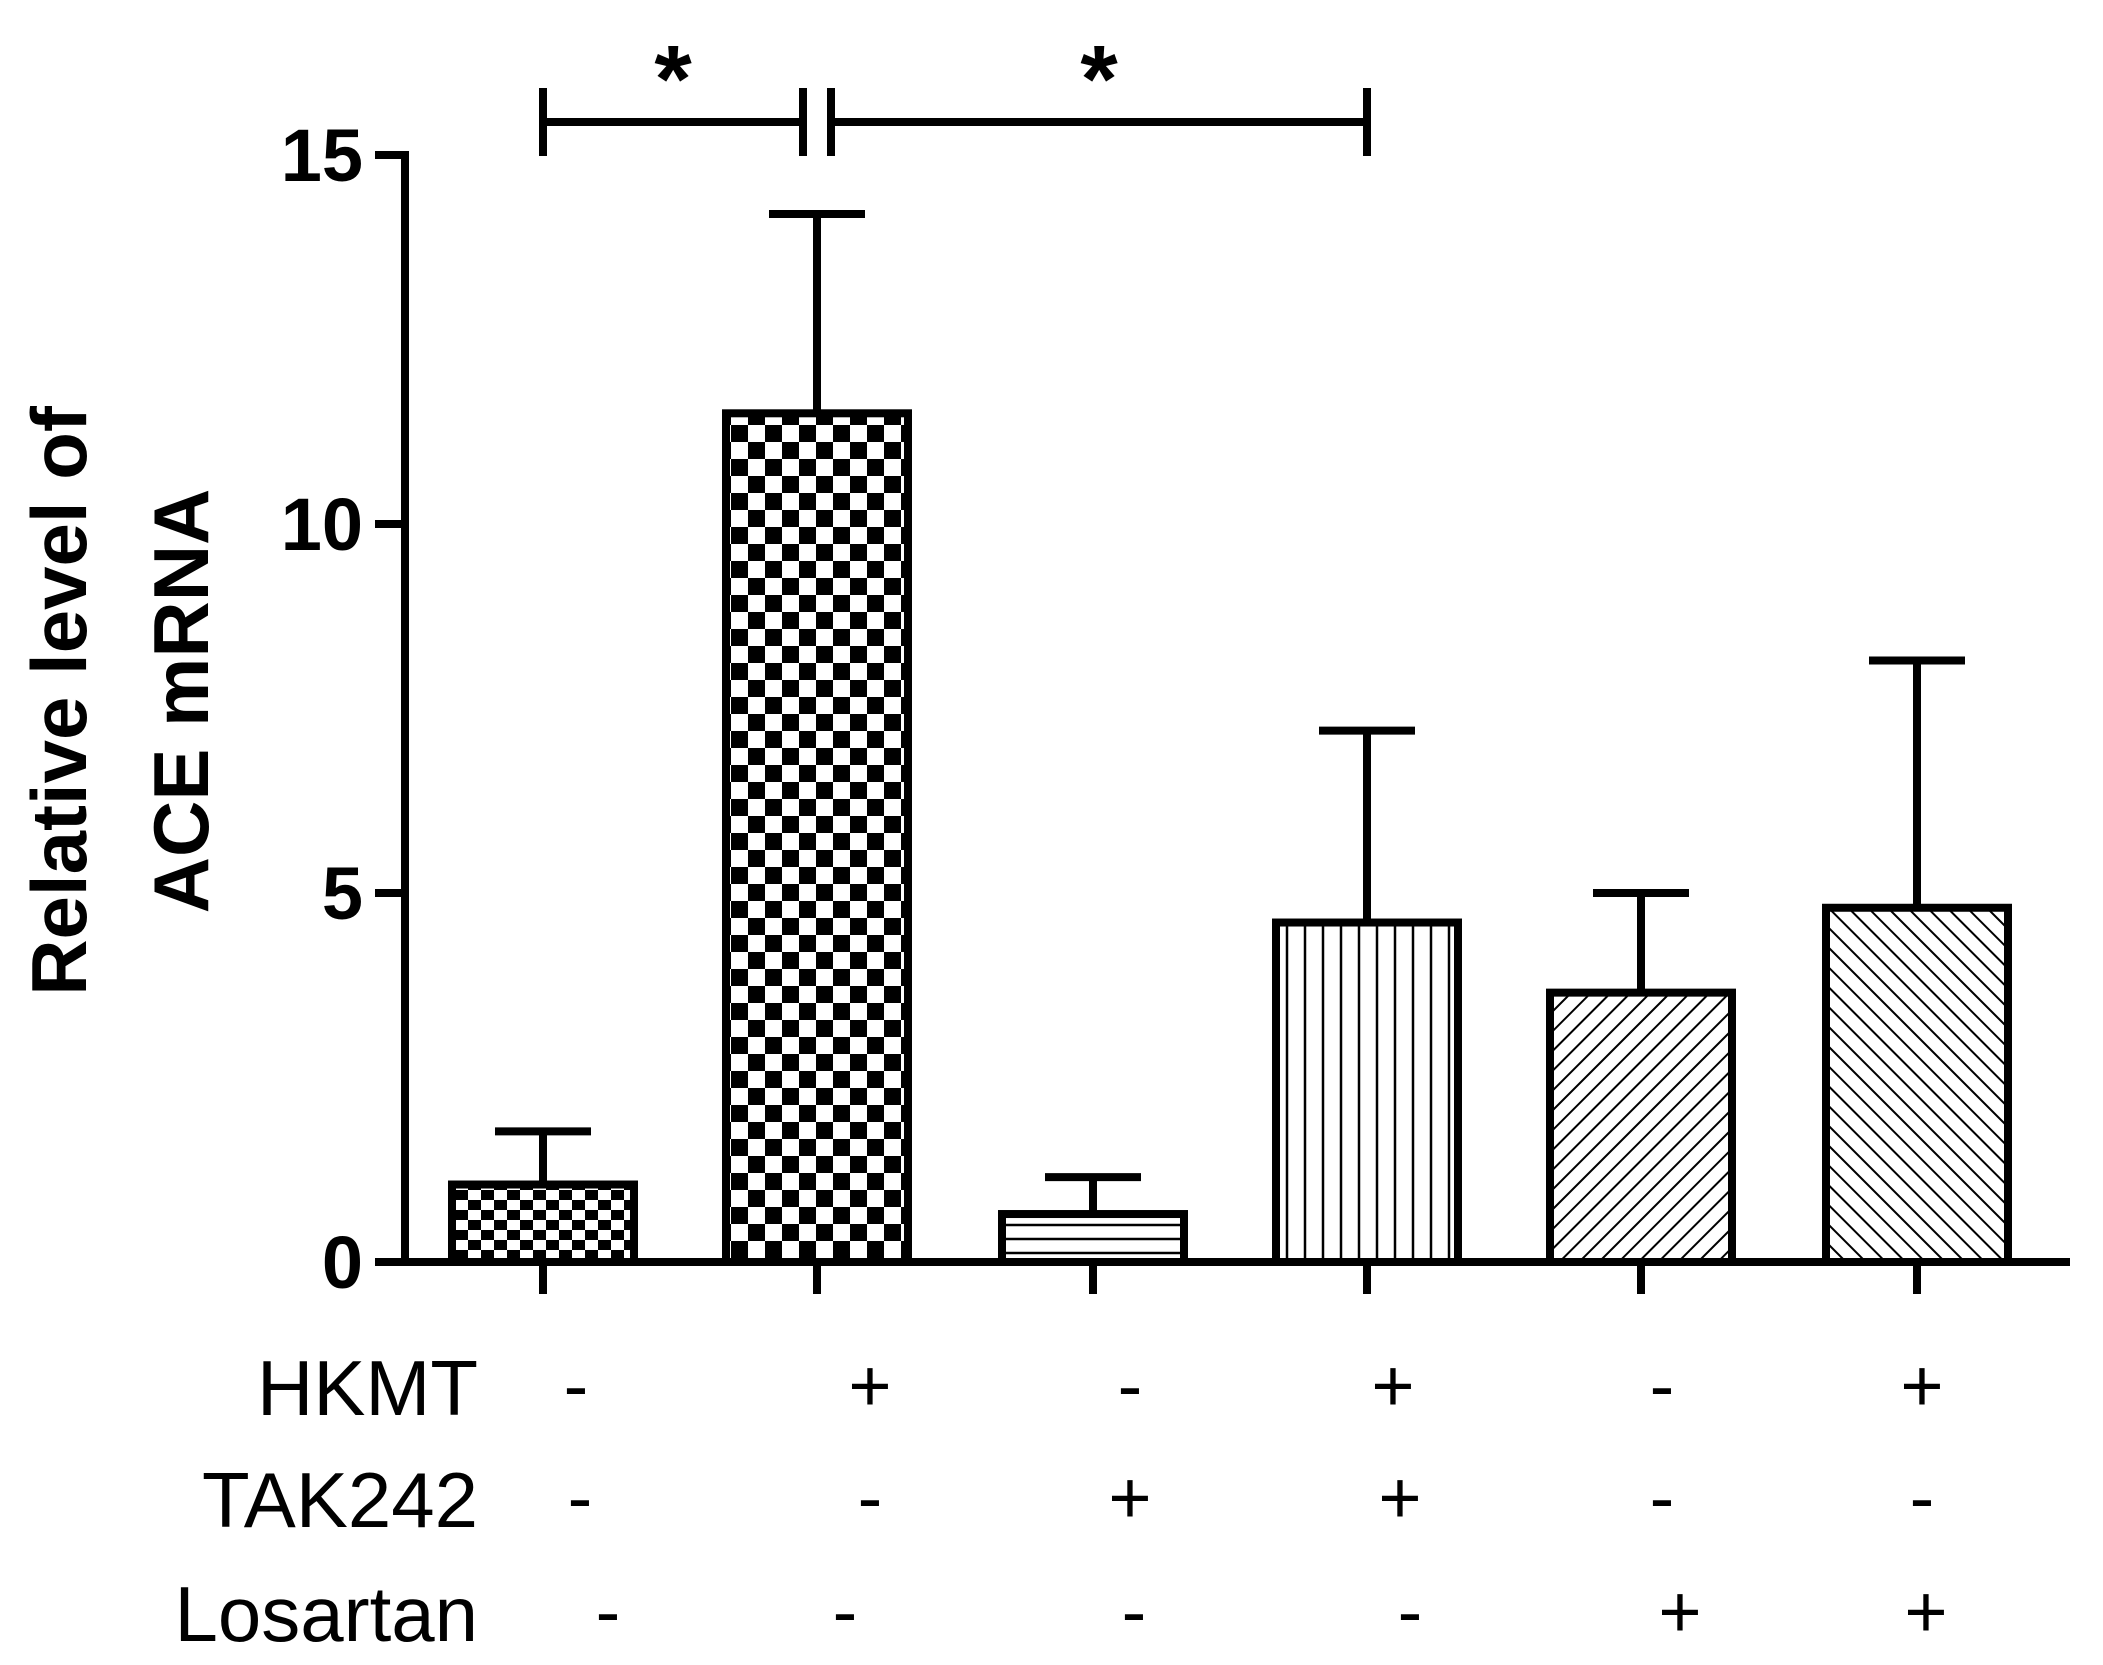 This screenshot has height=1665, width=2103. Describe the element at coordinates (181, 701) in the screenshot. I see `y-axis-title-line-2: ACE mRNA` at that location.